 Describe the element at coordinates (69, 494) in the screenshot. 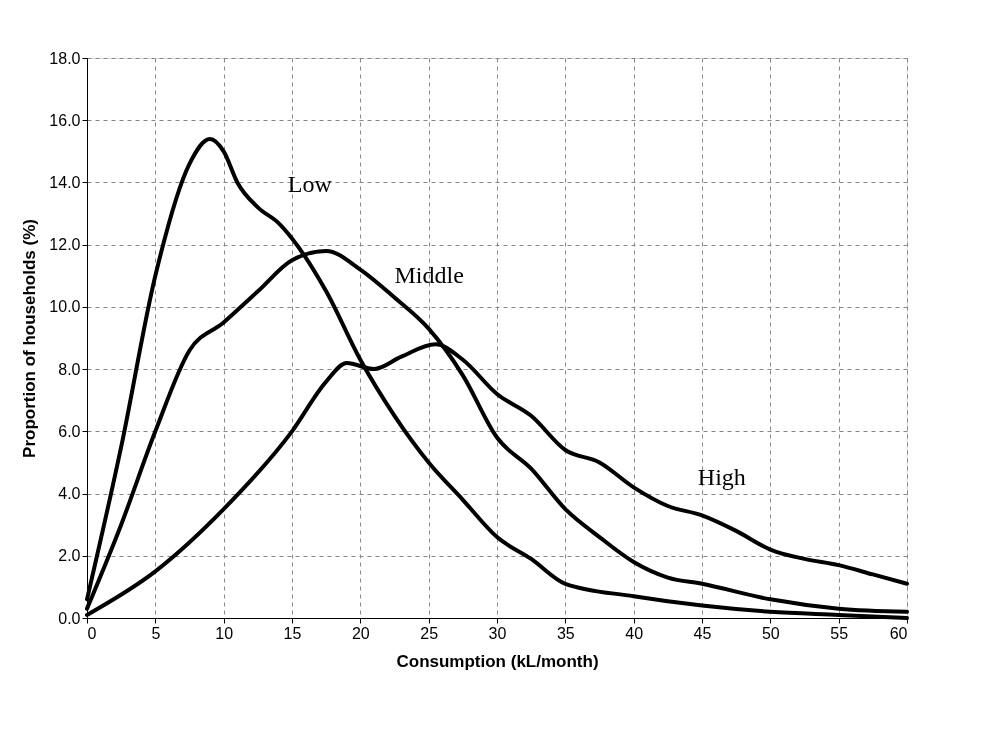

I see `y-tick-label: 4.0` at that location.